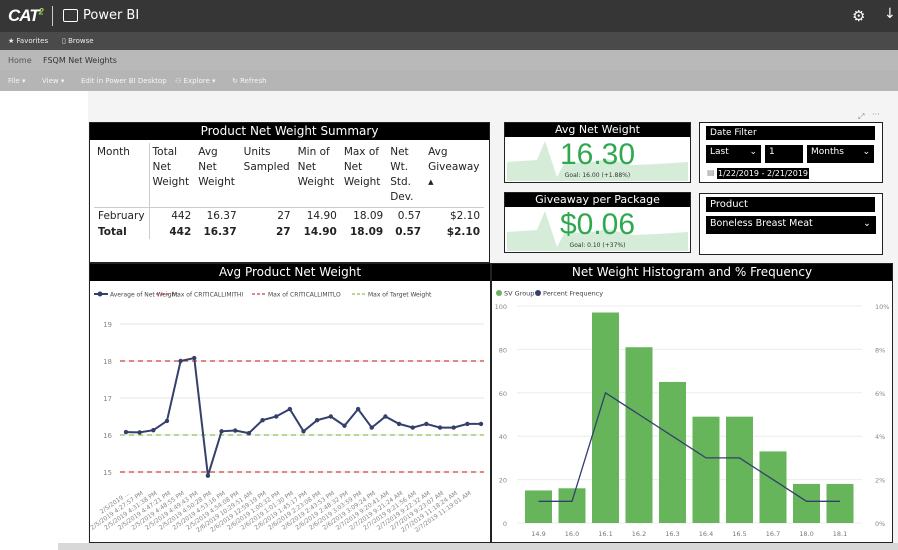  I want to click on date-mode-select: Last ⌄, so click(733, 154).